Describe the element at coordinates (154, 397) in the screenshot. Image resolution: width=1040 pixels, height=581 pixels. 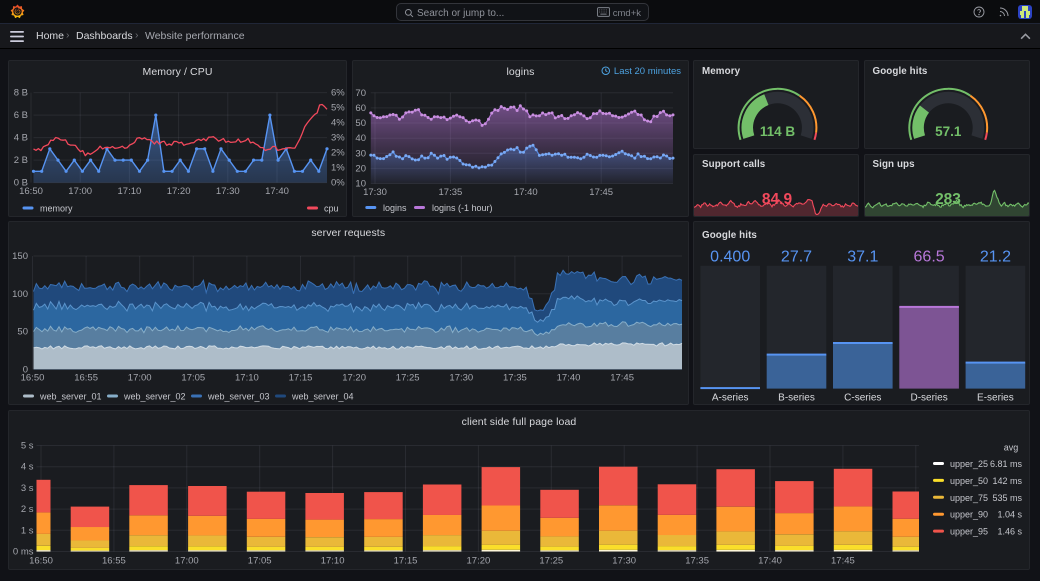
I see `svg-text: web_server_02` at that location.